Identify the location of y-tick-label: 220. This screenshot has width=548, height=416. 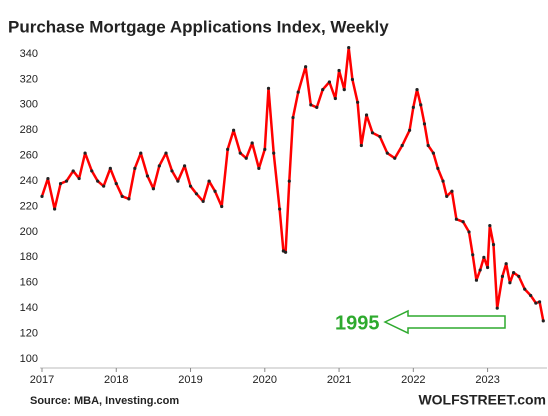
(29, 206).